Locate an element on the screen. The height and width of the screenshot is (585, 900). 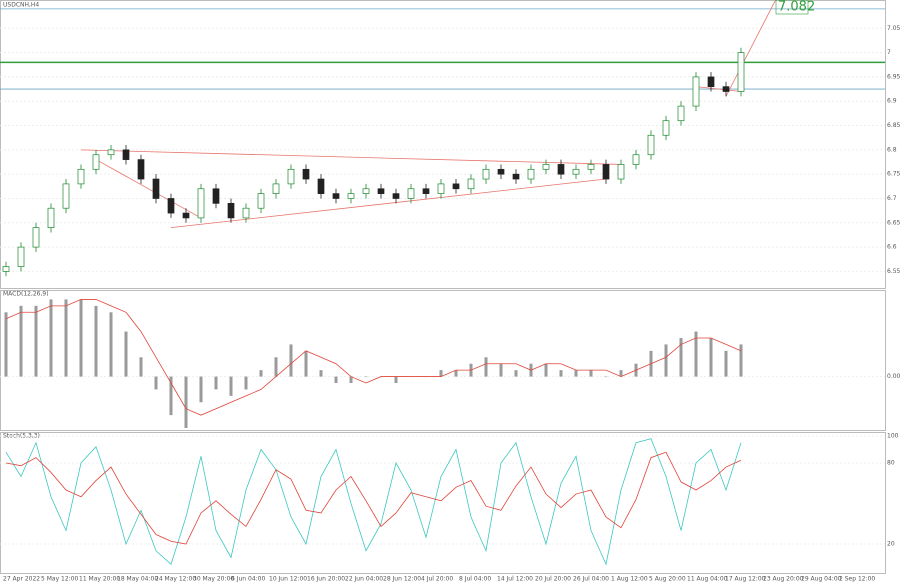
x-tick-label: 24 May 12:00 is located at coordinates (175, 579).